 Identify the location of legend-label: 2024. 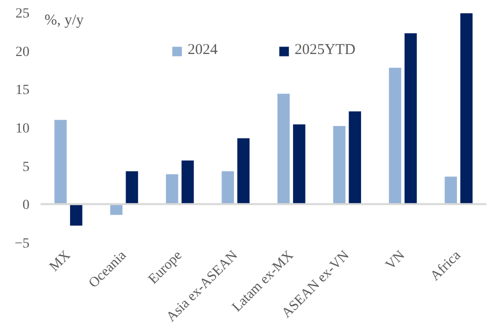
(203, 50).